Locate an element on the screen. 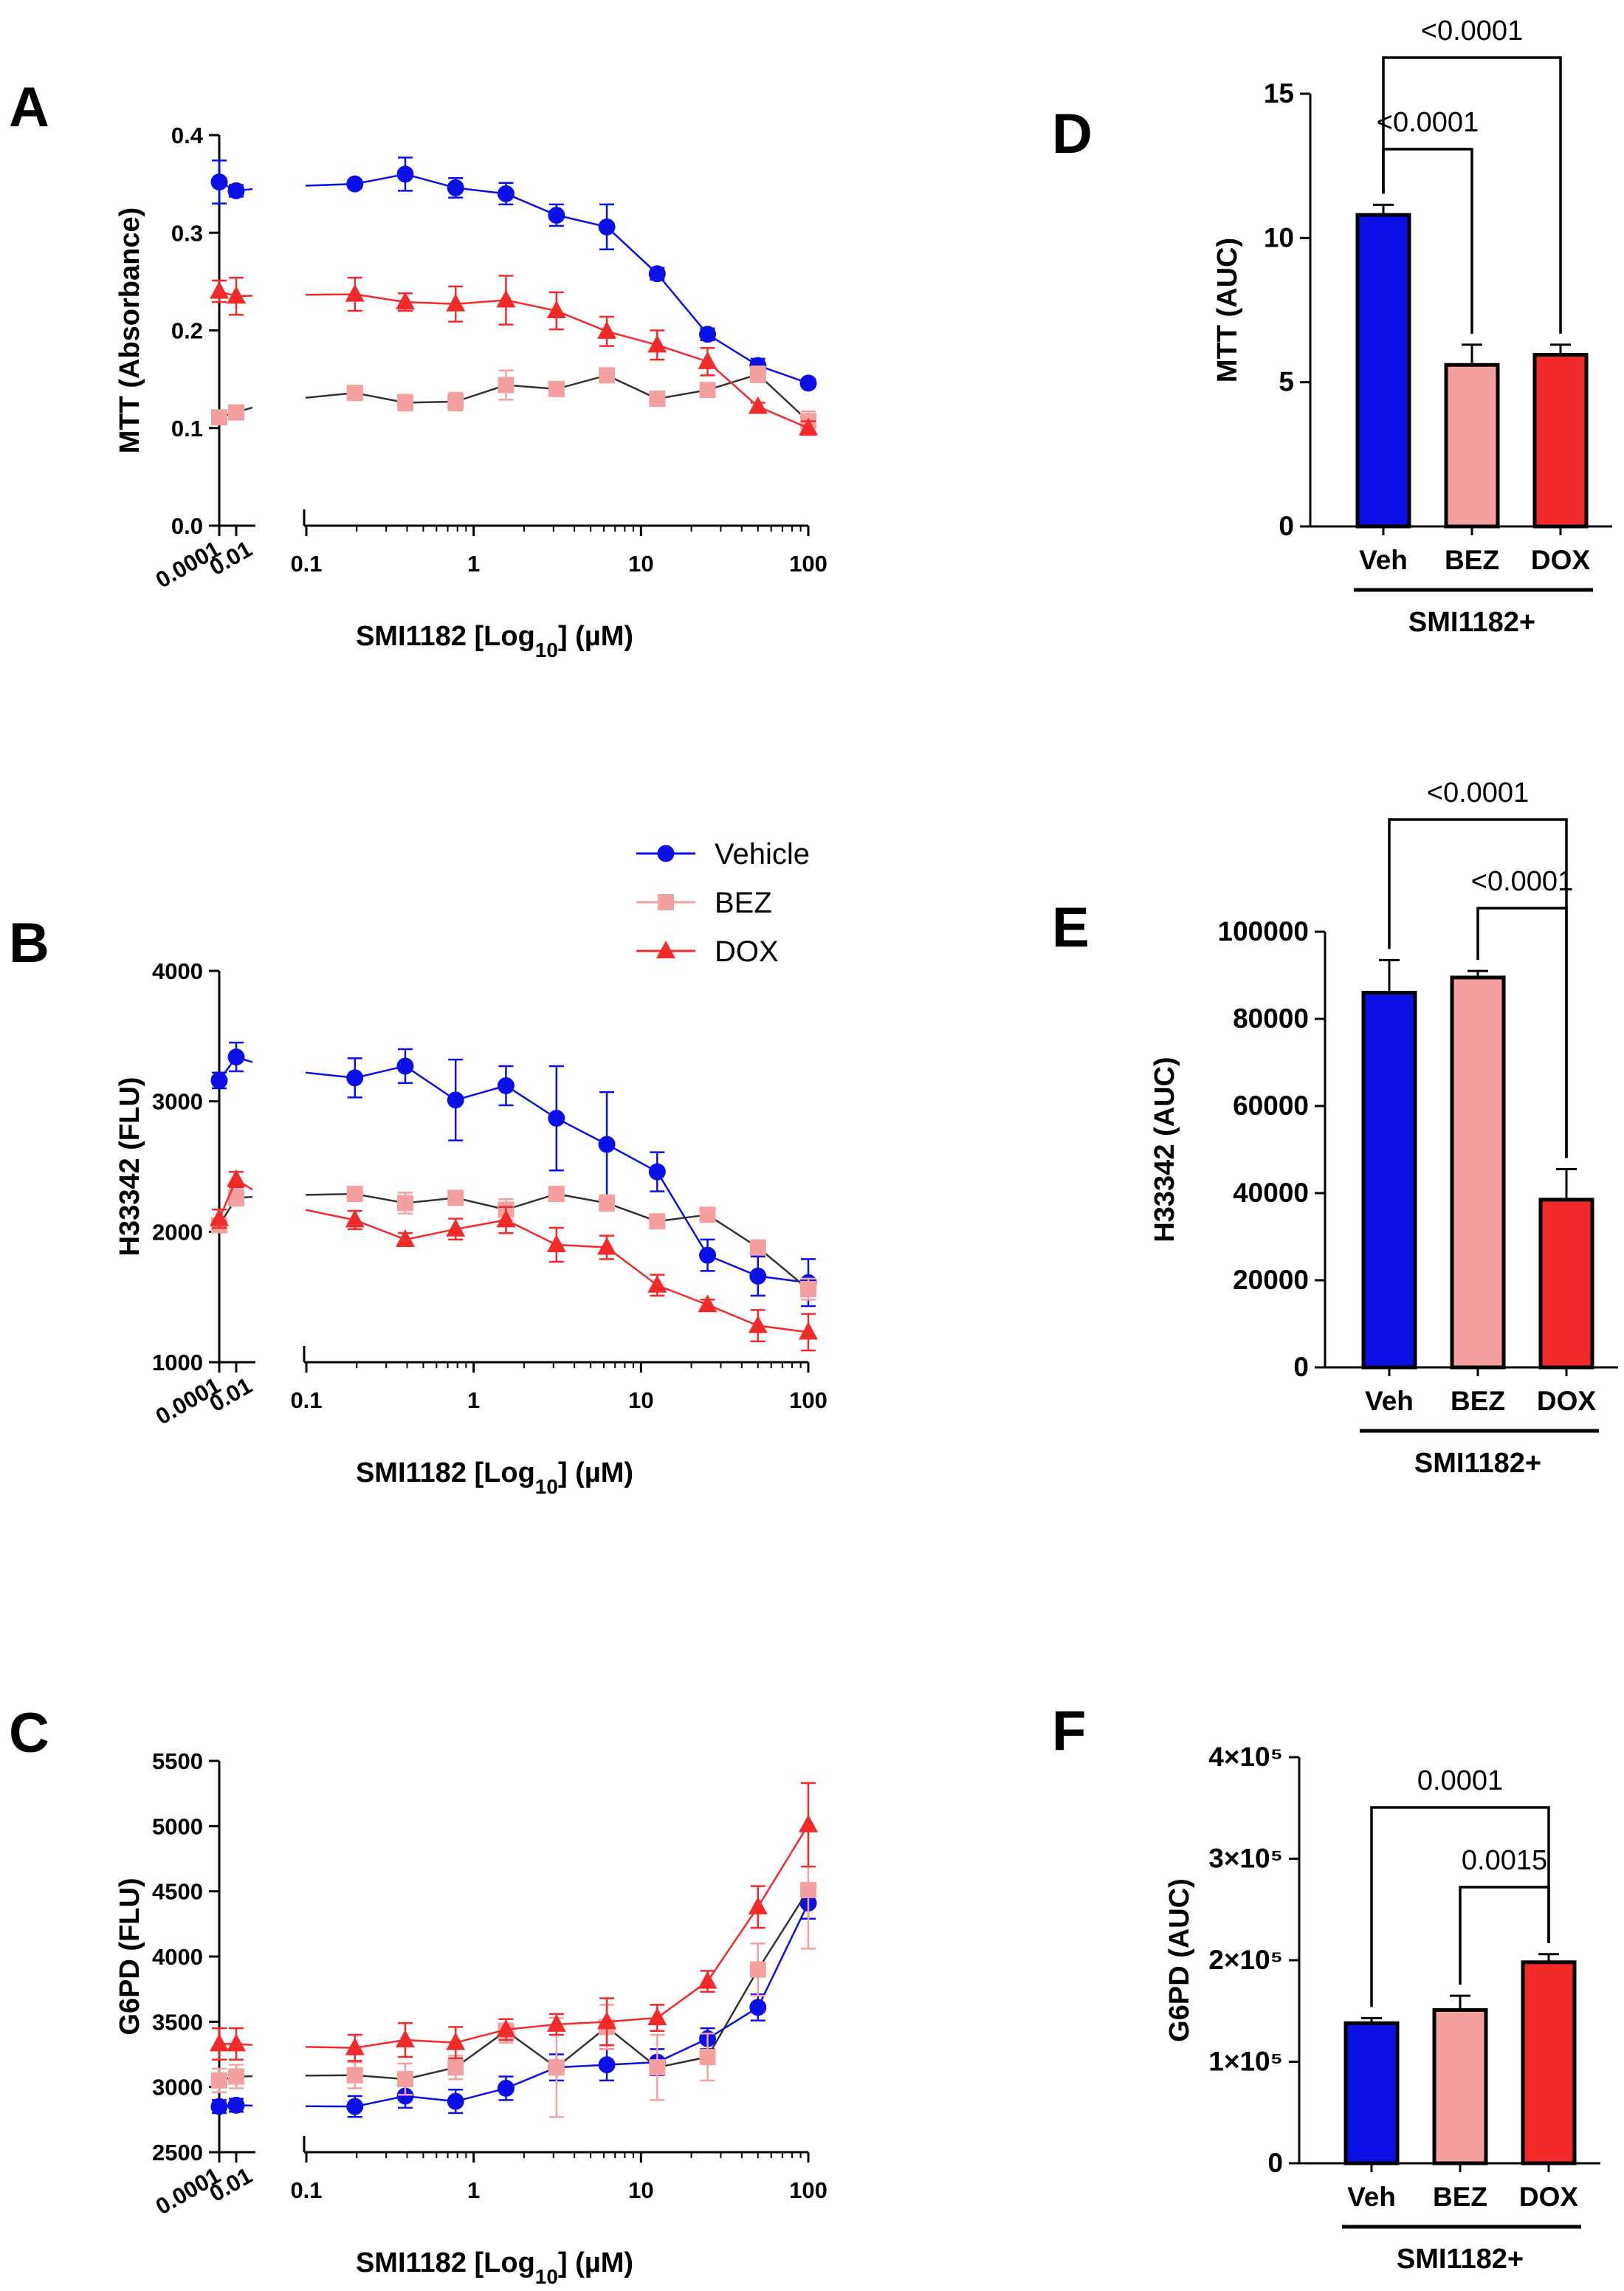 Image resolution: width=1624 pixels, height=2291 pixels. panel-c-y-tick-label: 4000 is located at coordinates (177, 1957).